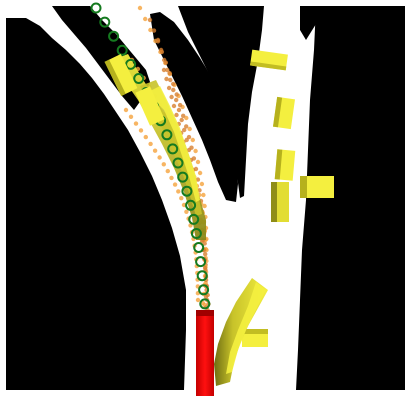  I want to click on obstacle-upper-center, so click(221, 102).